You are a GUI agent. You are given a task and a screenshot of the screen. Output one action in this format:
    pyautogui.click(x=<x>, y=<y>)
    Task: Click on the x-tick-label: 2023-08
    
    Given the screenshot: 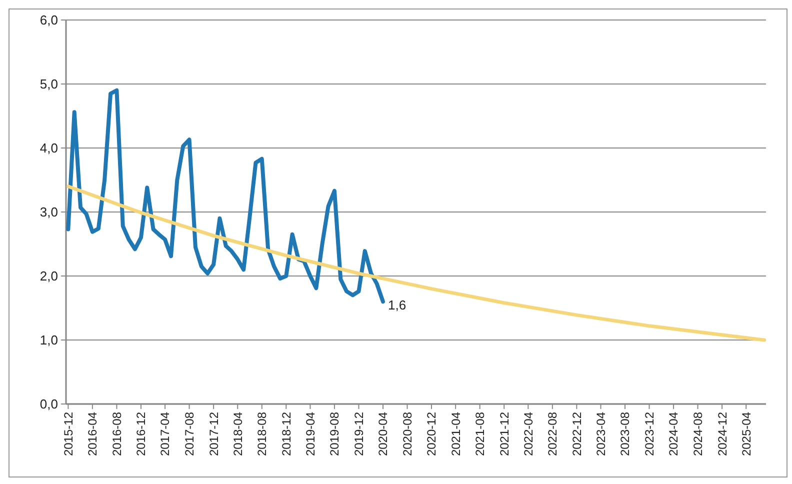 What is the action you would take?
    pyautogui.click(x=625, y=434)
    